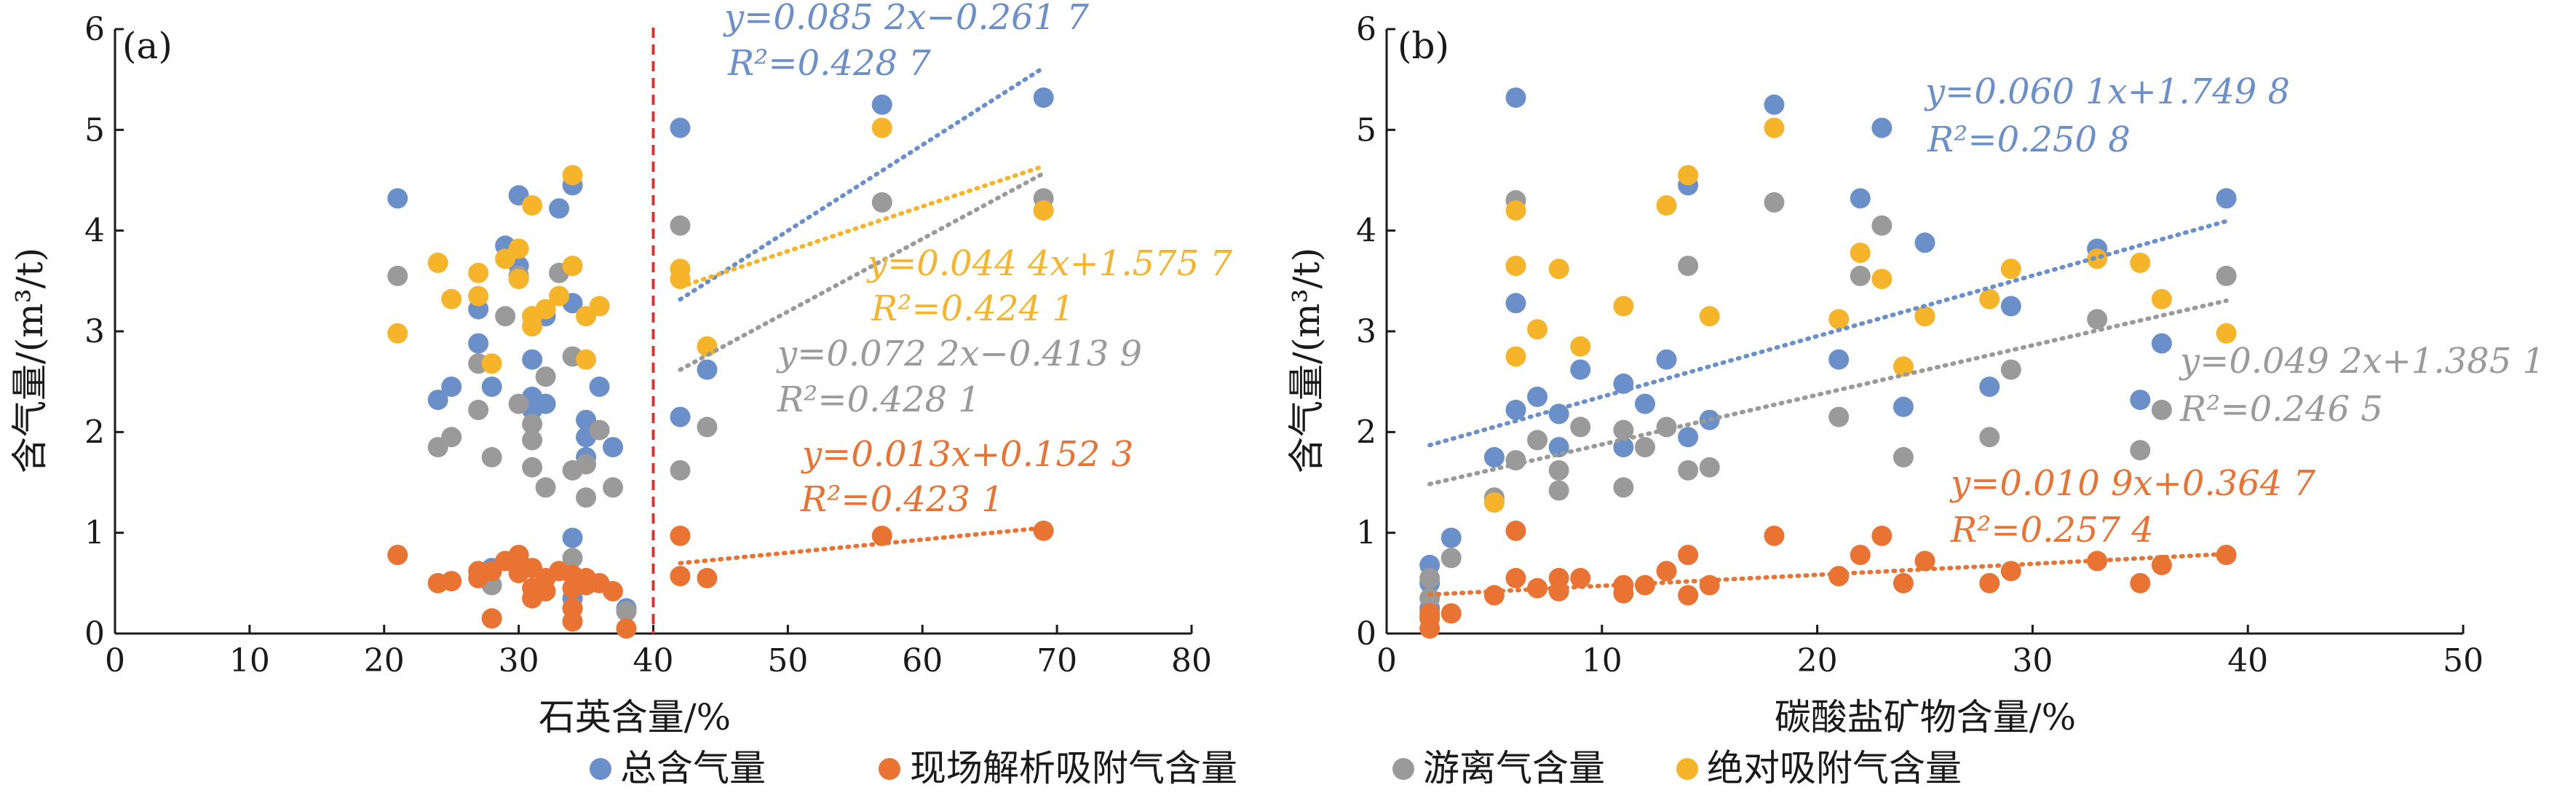 This screenshot has height=793, width=2576. What do you see at coordinates (967, 454) in the screenshot?
I see `chart-a-eq-desorbed: y=0.013x+0.152 3` at bounding box center [967, 454].